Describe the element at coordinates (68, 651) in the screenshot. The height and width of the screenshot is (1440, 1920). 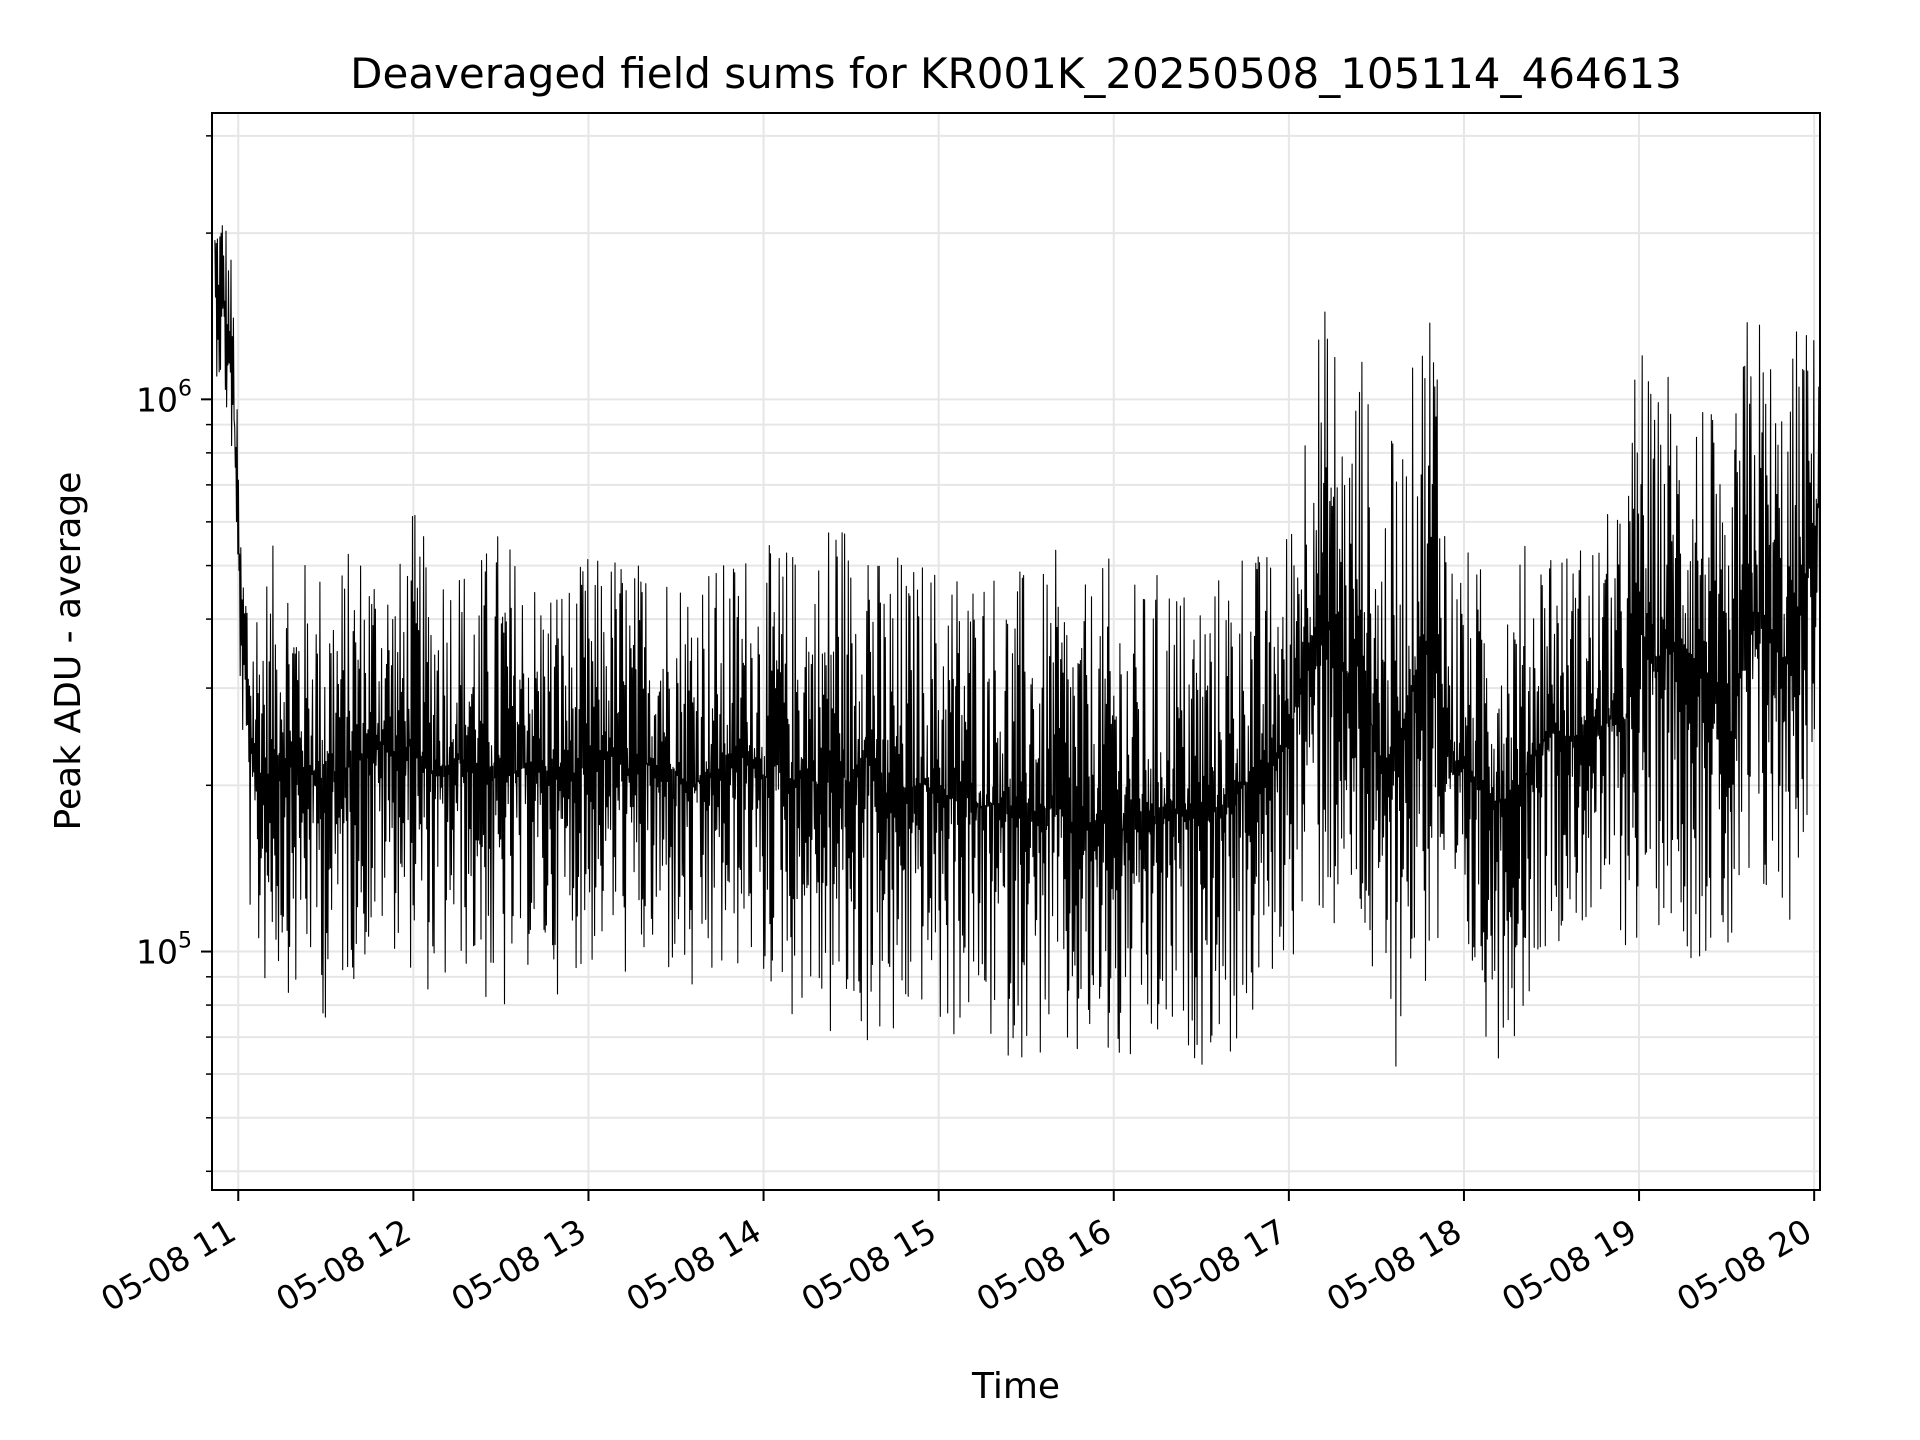
I see `y-axis-label: Peak ADU - average` at that location.